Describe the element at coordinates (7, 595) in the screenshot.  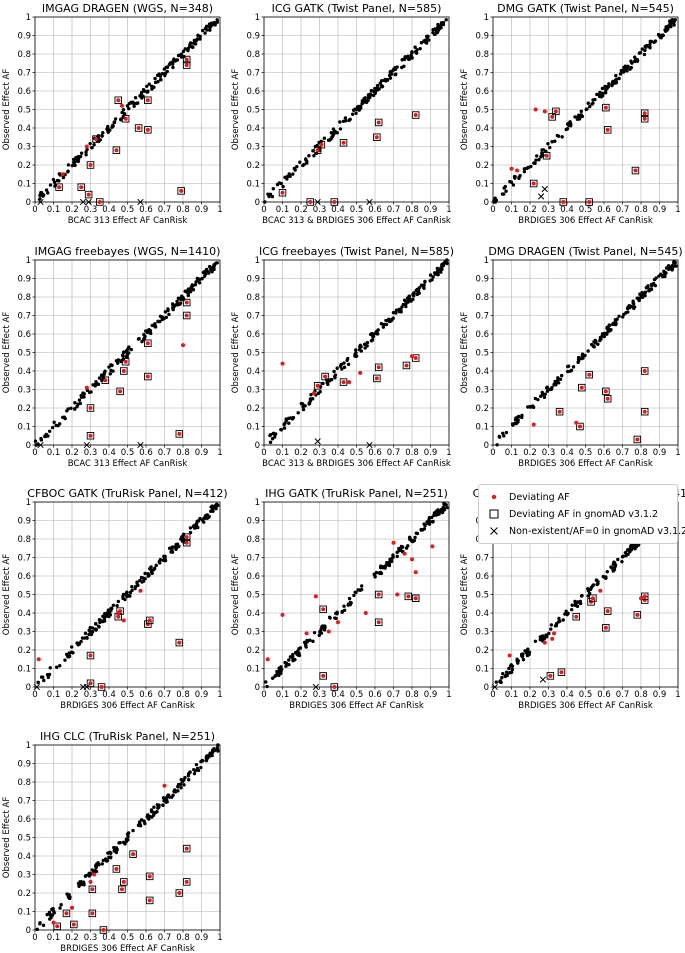
I see `y-axis-label: Observed Effect AF` at that location.